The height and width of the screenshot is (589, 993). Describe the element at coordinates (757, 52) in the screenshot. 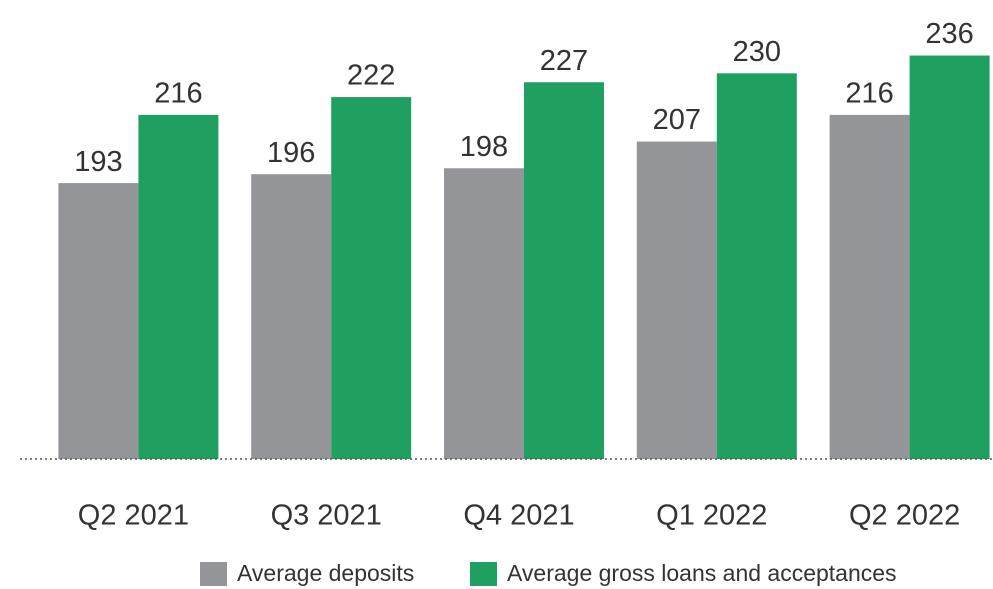

I see `value-label: 230` at that location.